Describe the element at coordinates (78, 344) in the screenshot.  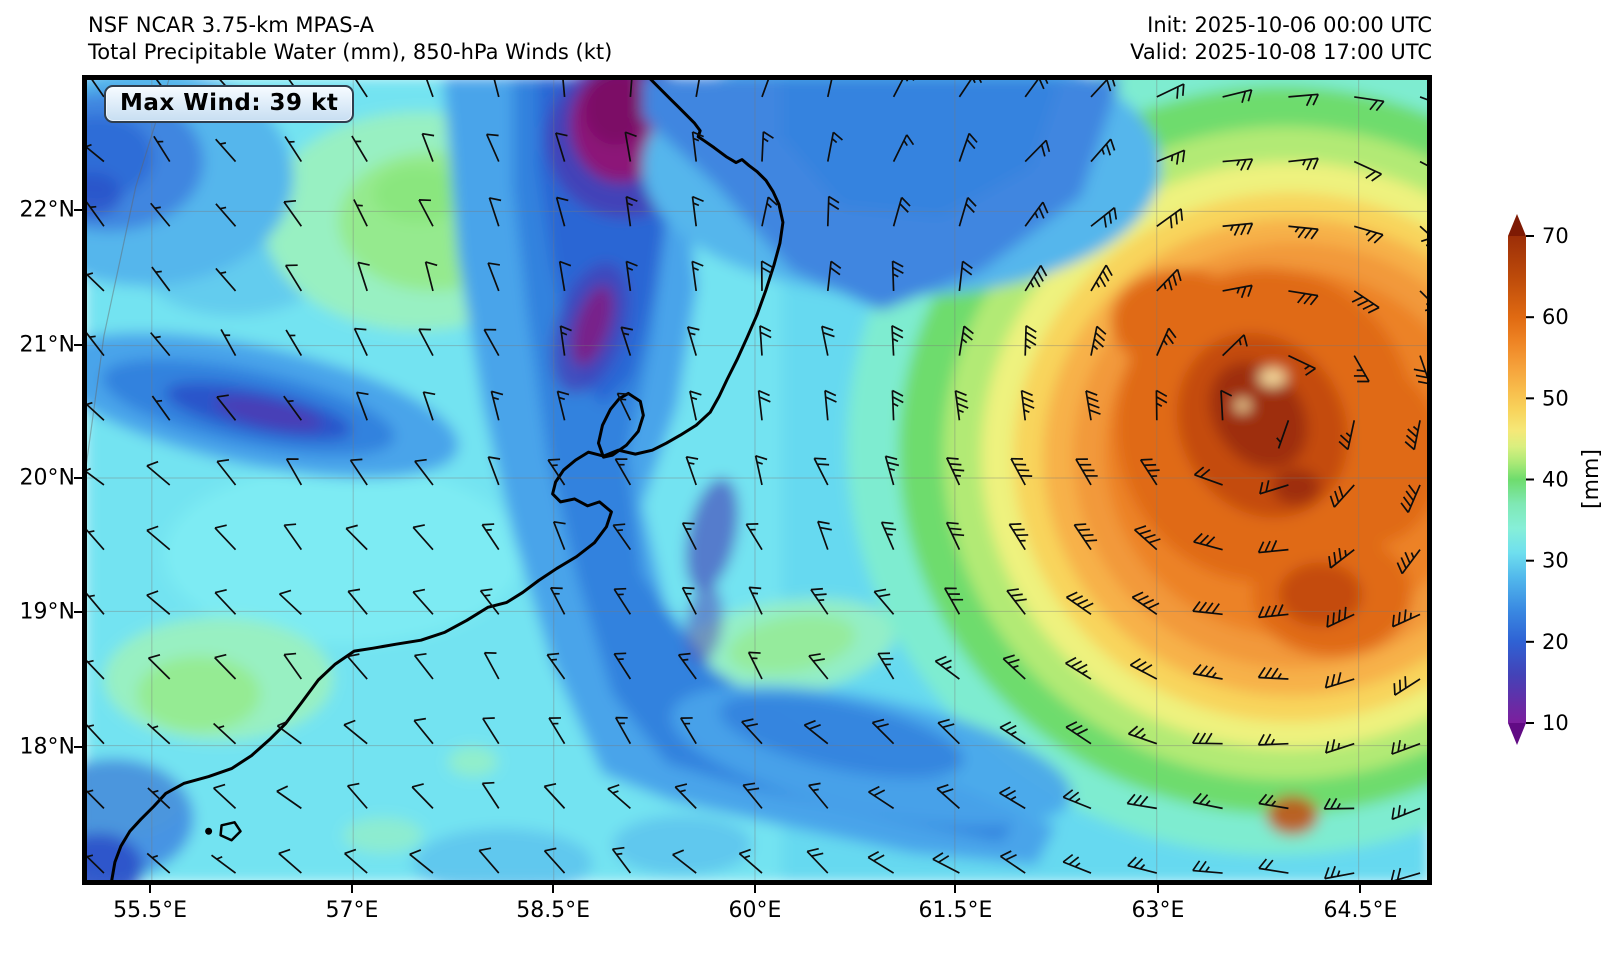
I see `y-tick-mark` at that location.